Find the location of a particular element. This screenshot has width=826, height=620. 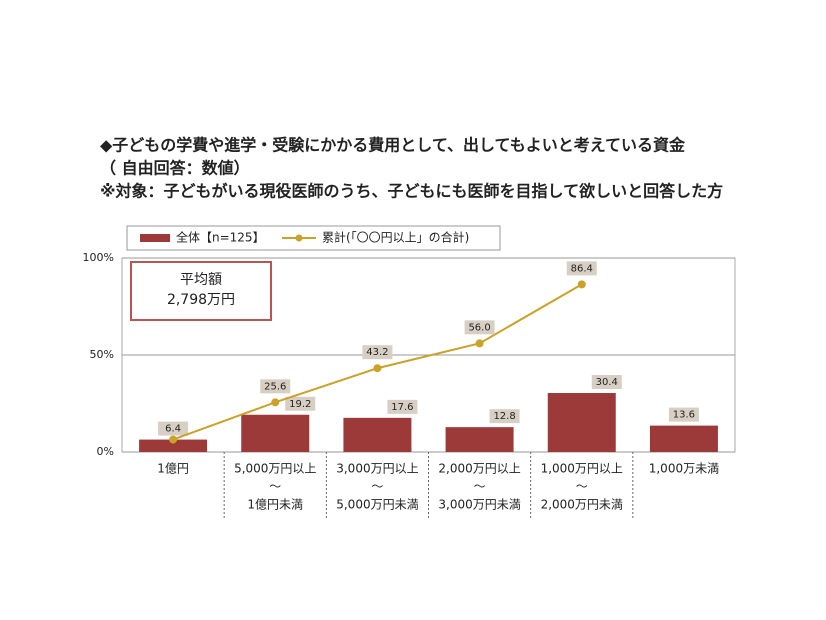

y-tick-label: 50% is located at coordinates (102, 354).